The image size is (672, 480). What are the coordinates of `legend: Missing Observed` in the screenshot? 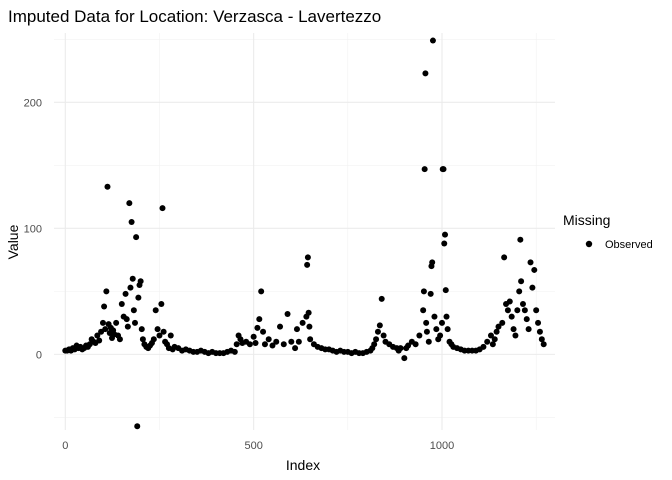 It's located at (608, 231).